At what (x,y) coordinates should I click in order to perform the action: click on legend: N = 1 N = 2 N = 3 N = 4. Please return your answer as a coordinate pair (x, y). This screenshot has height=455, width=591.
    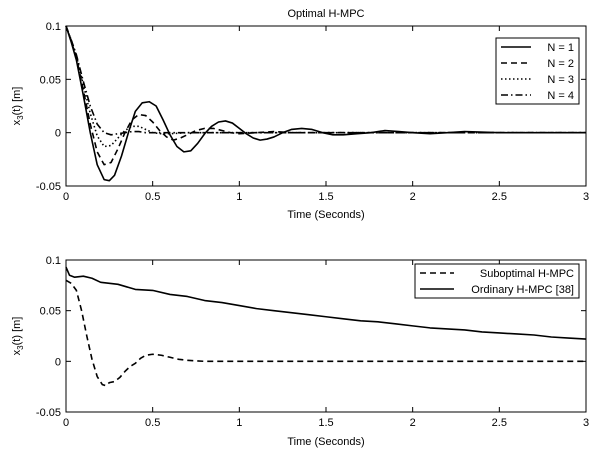
    Looking at the image, I should click on (537, 71).